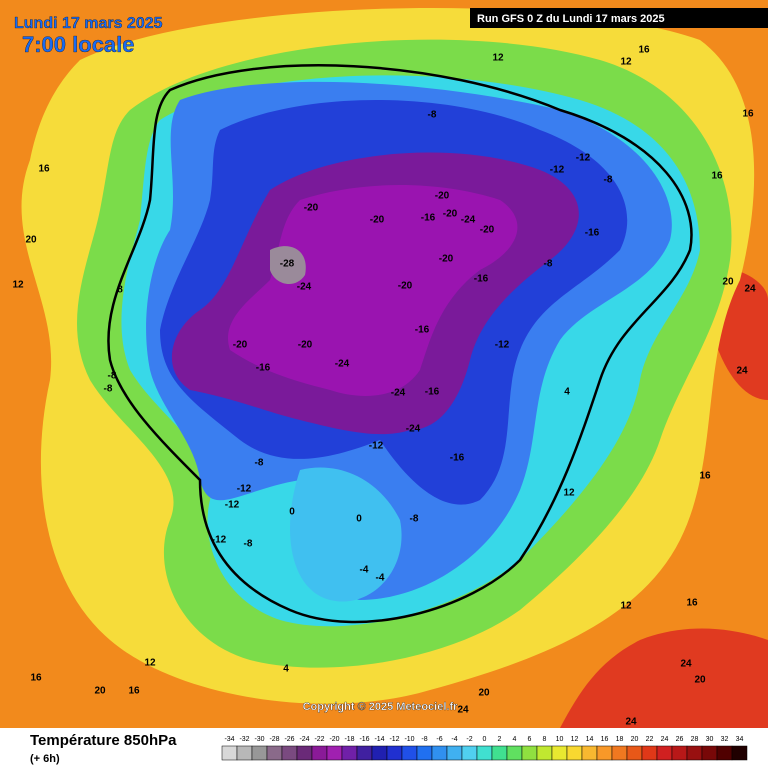 This screenshot has height=773, width=768. What do you see at coordinates (45, 759) in the screenshot?
I see `legend-lead: (+ 6h)` at bounding box center [45, 759].